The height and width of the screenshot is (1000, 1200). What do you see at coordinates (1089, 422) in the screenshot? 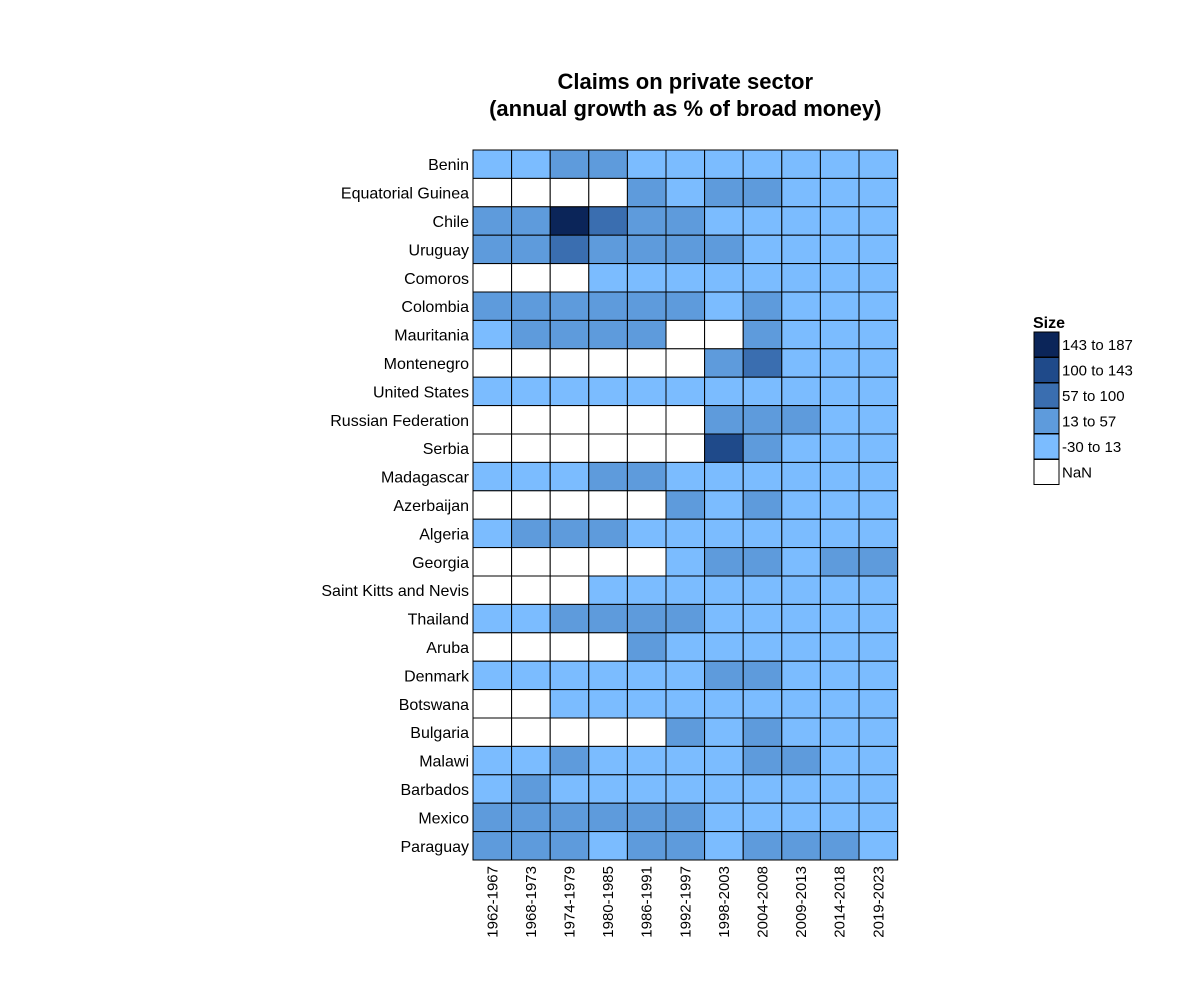
I see `legend-label: 13 to 57` at bounding box center [1089, 422].